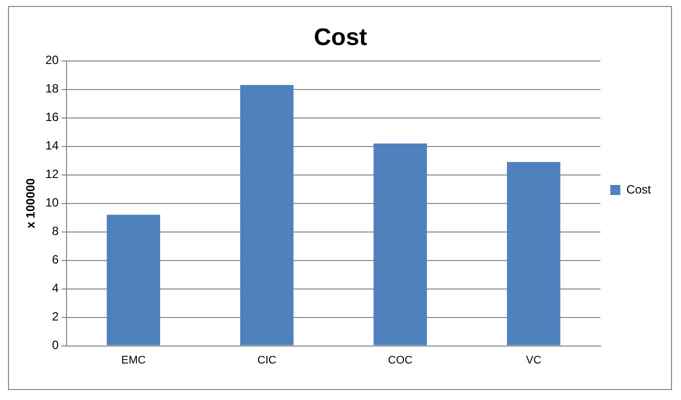  I want to click on x-tick-label: EMC, so click(133, 360).